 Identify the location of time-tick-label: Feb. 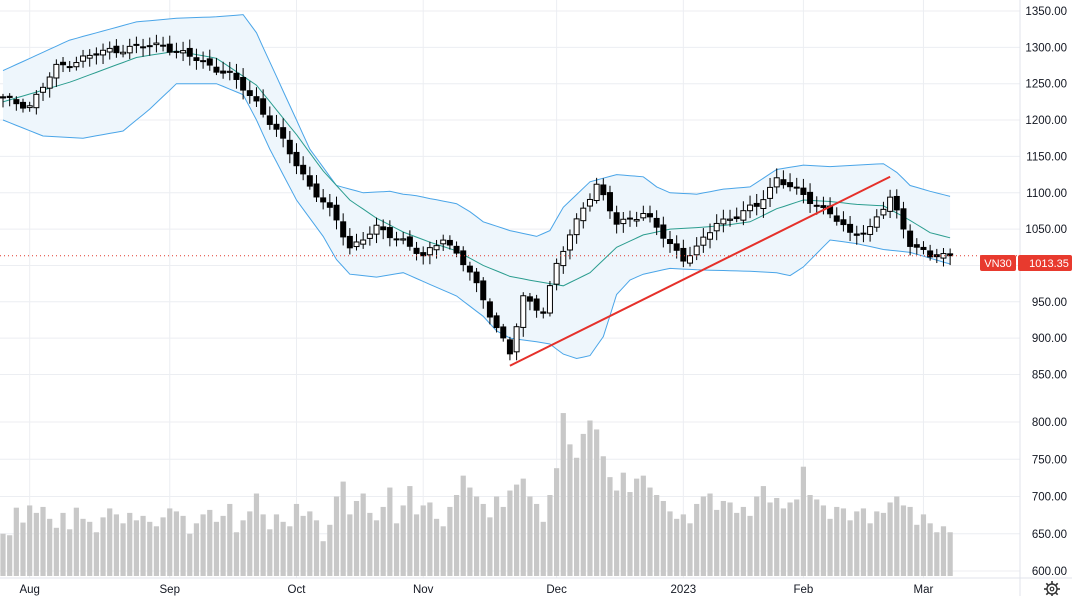
(803, 590).